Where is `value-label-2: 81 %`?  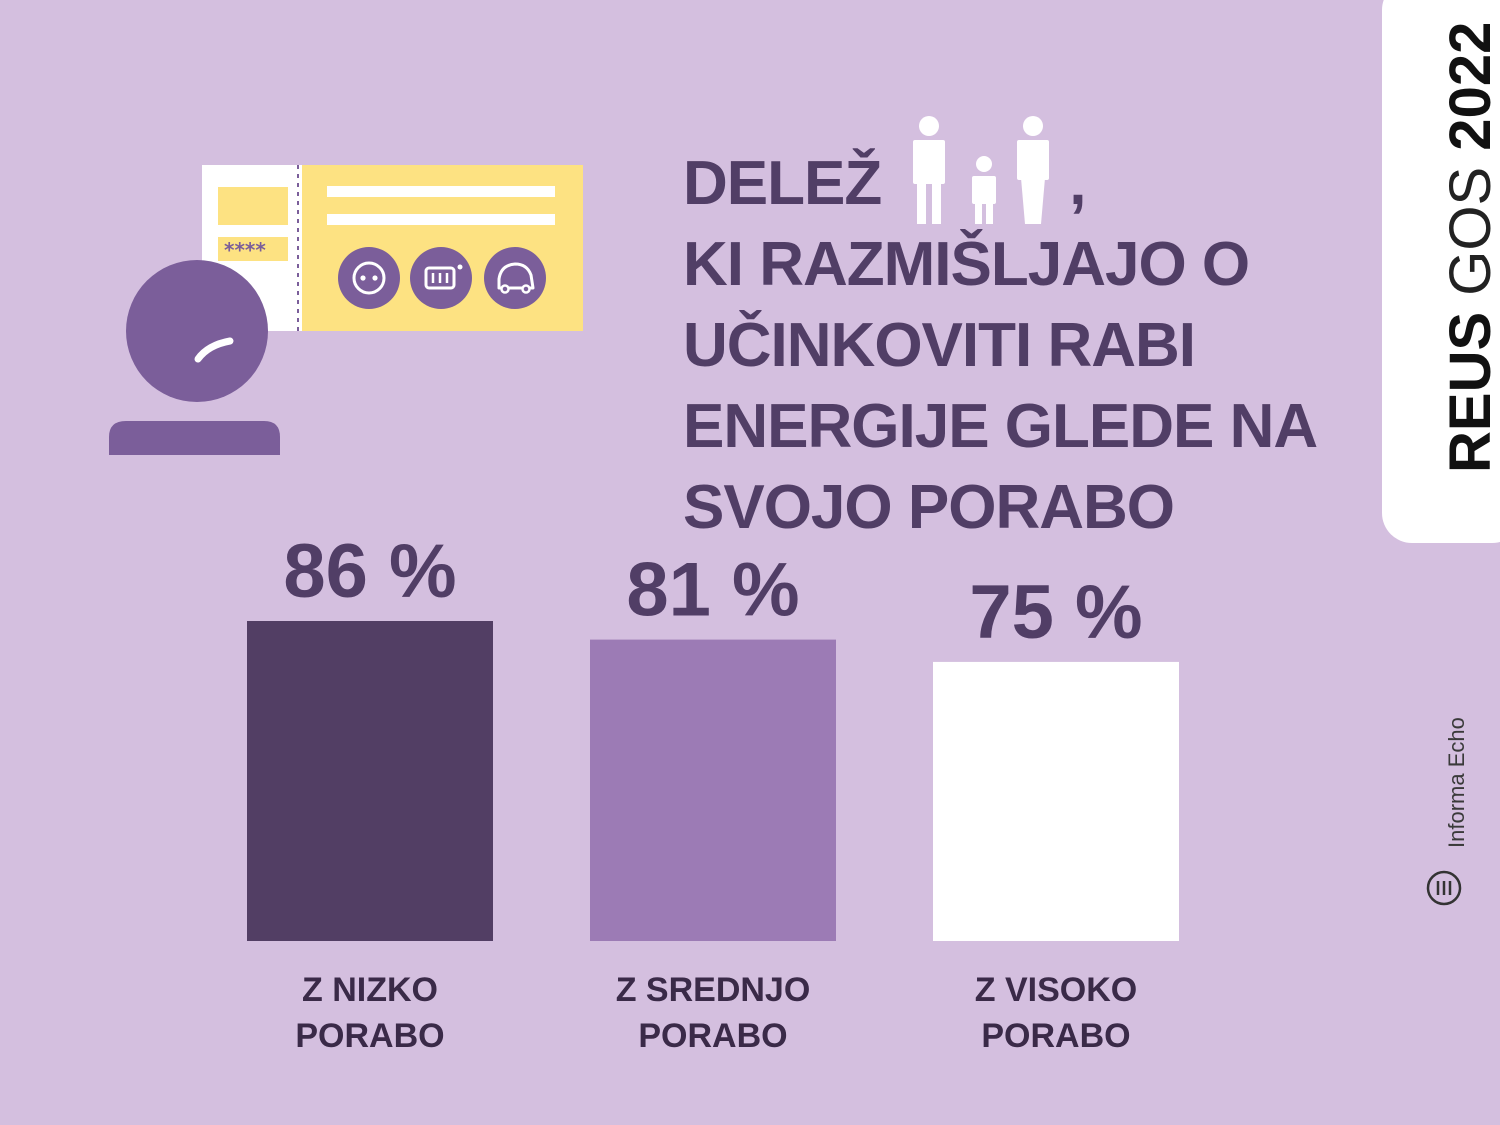 value-label-2: 81 % is located at coordinates (712, 590).